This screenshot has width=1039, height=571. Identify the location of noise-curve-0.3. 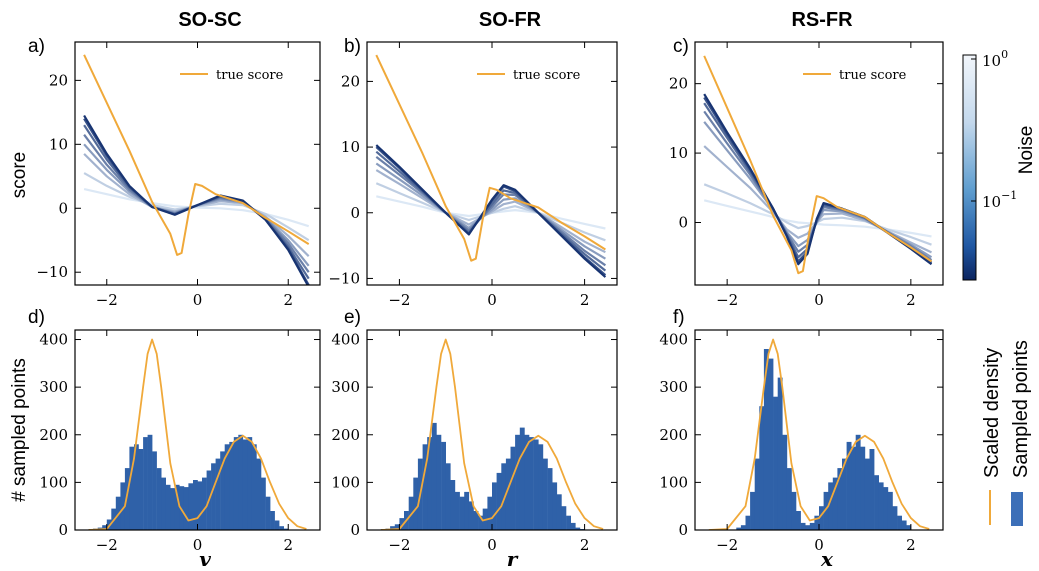
(490, 211).